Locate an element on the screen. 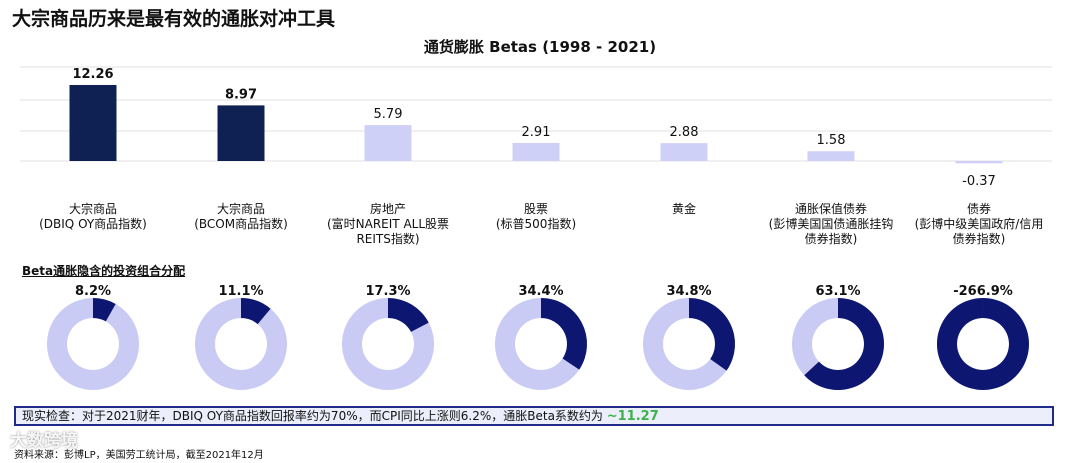  chart-title: 通货膨胀 Betas (1998 - 2021) is located at coordinates (540, 47).